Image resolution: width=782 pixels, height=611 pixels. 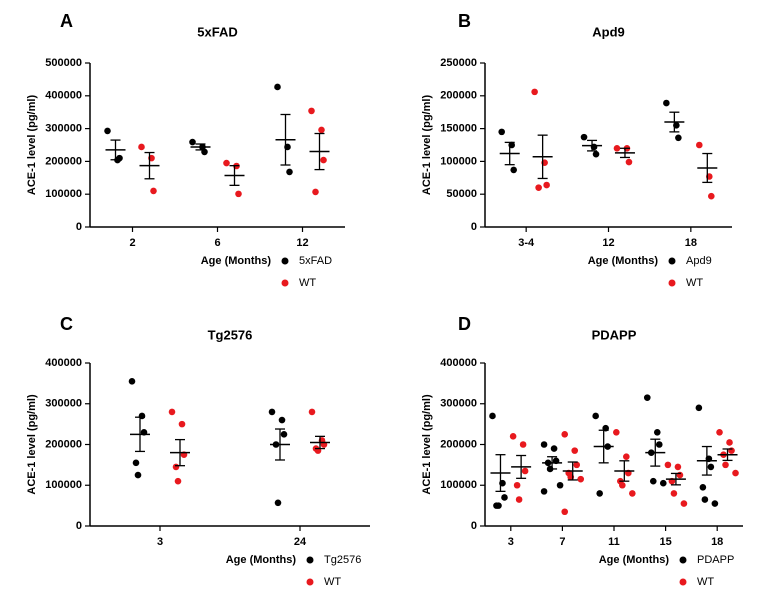 What do you see at coordinates (608, 31) in the screenshot?
I see `chart-title: Apd9` at bounding box center [608, 31].